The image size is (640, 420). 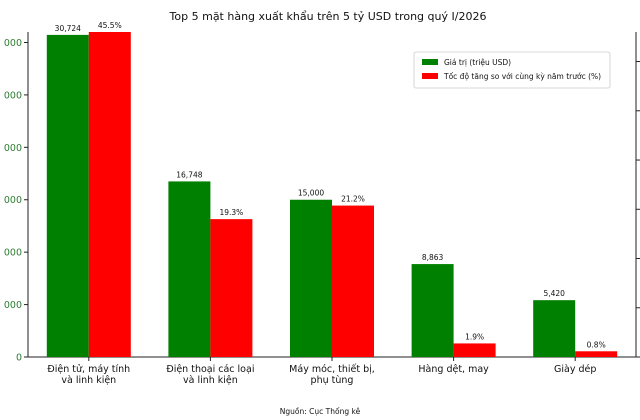 I want to click on category-label: phụ tùng, so click(x=332, y=380).